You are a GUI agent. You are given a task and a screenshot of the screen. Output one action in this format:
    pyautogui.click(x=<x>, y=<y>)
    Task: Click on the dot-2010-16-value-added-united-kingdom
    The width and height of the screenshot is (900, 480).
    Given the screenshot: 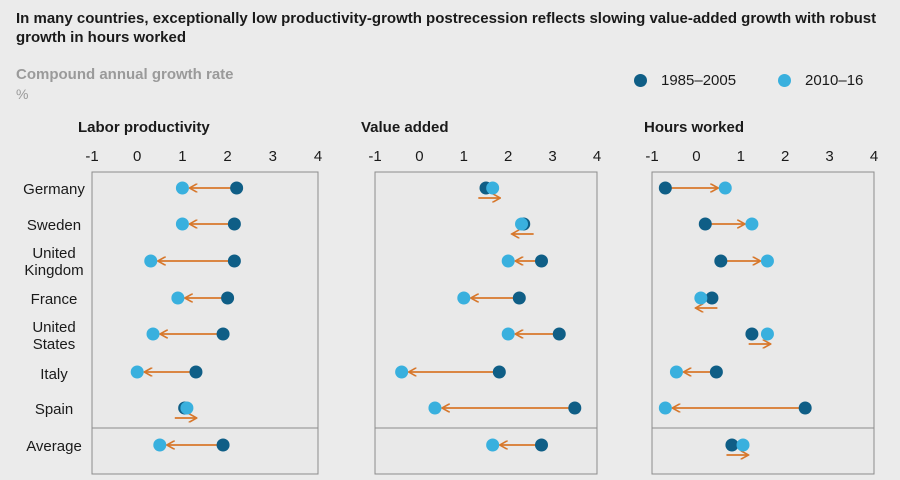 What is the action you would take?
    pyautogui.click(x=508, y=261)
    